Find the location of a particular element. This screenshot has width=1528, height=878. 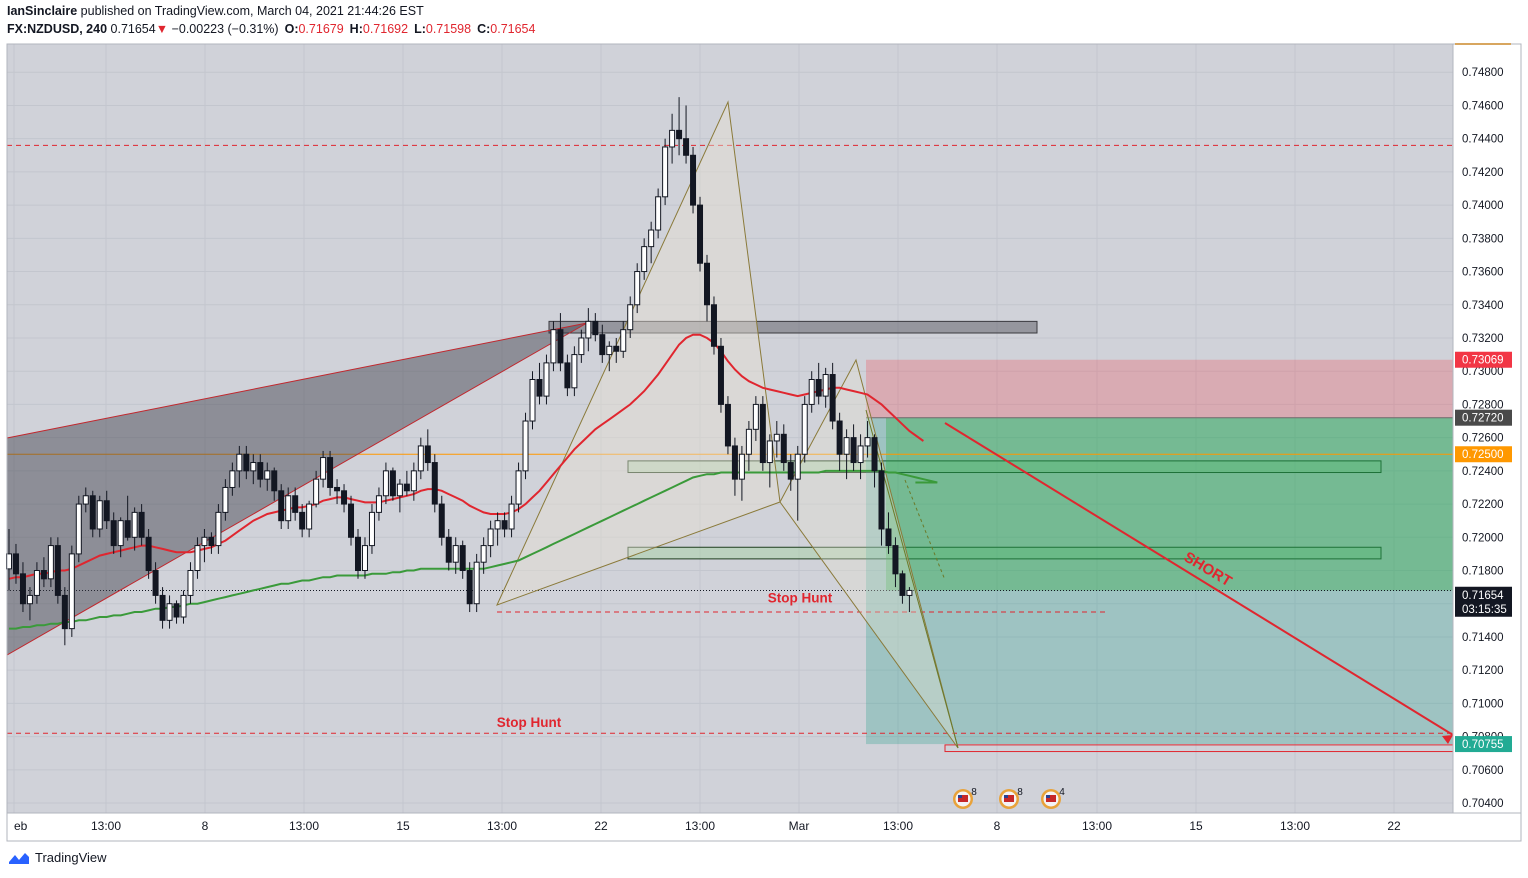

price-tick-label: 0.73800 is located at coordinates (1483, 239).